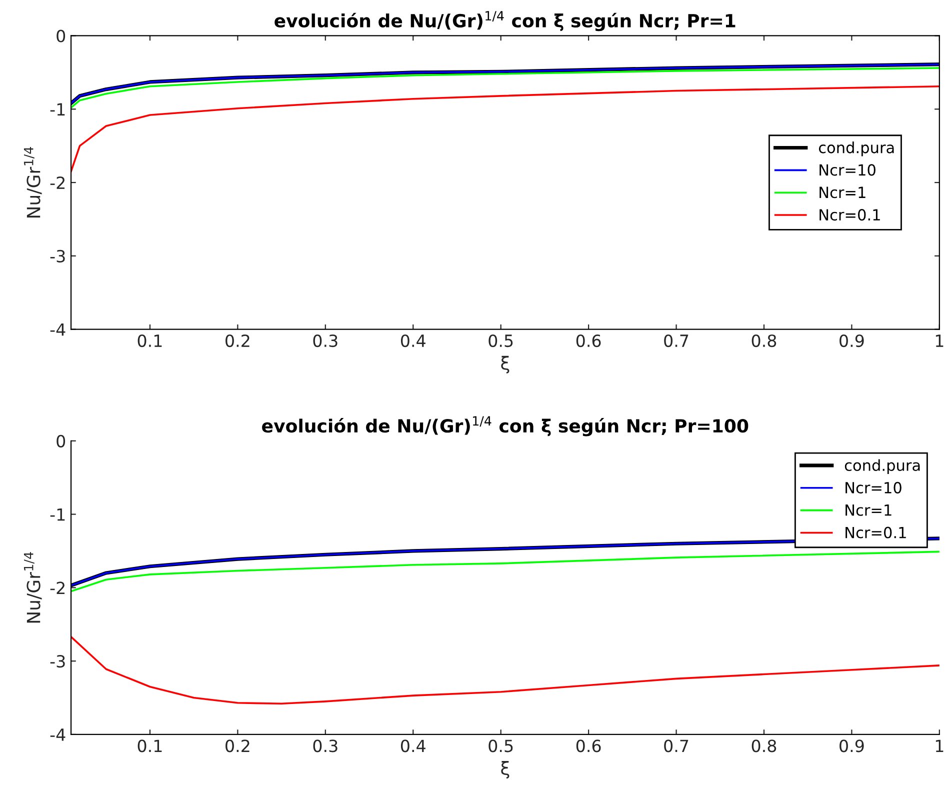 The height and width of the screenshot is (794, 947). Describe the element at coordinates (505, 21) in the screenshot. I see `chart-title: evolución de Nu/(Gr)$^{1/4}$ con ξ según Ncr; Pr=1` at that location.